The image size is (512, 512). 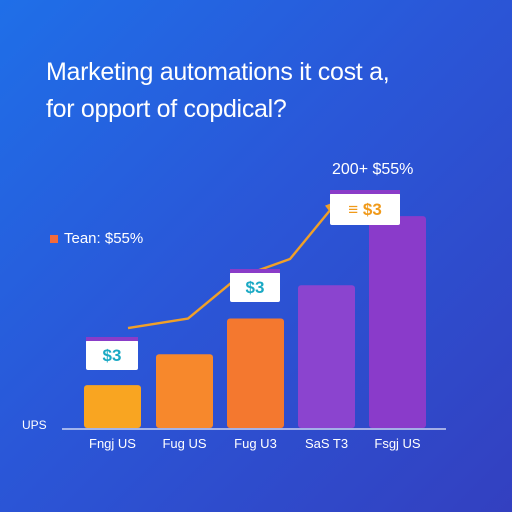 I want to click on x-tick-label-1: Fngj US, so click(x=112, y=443).